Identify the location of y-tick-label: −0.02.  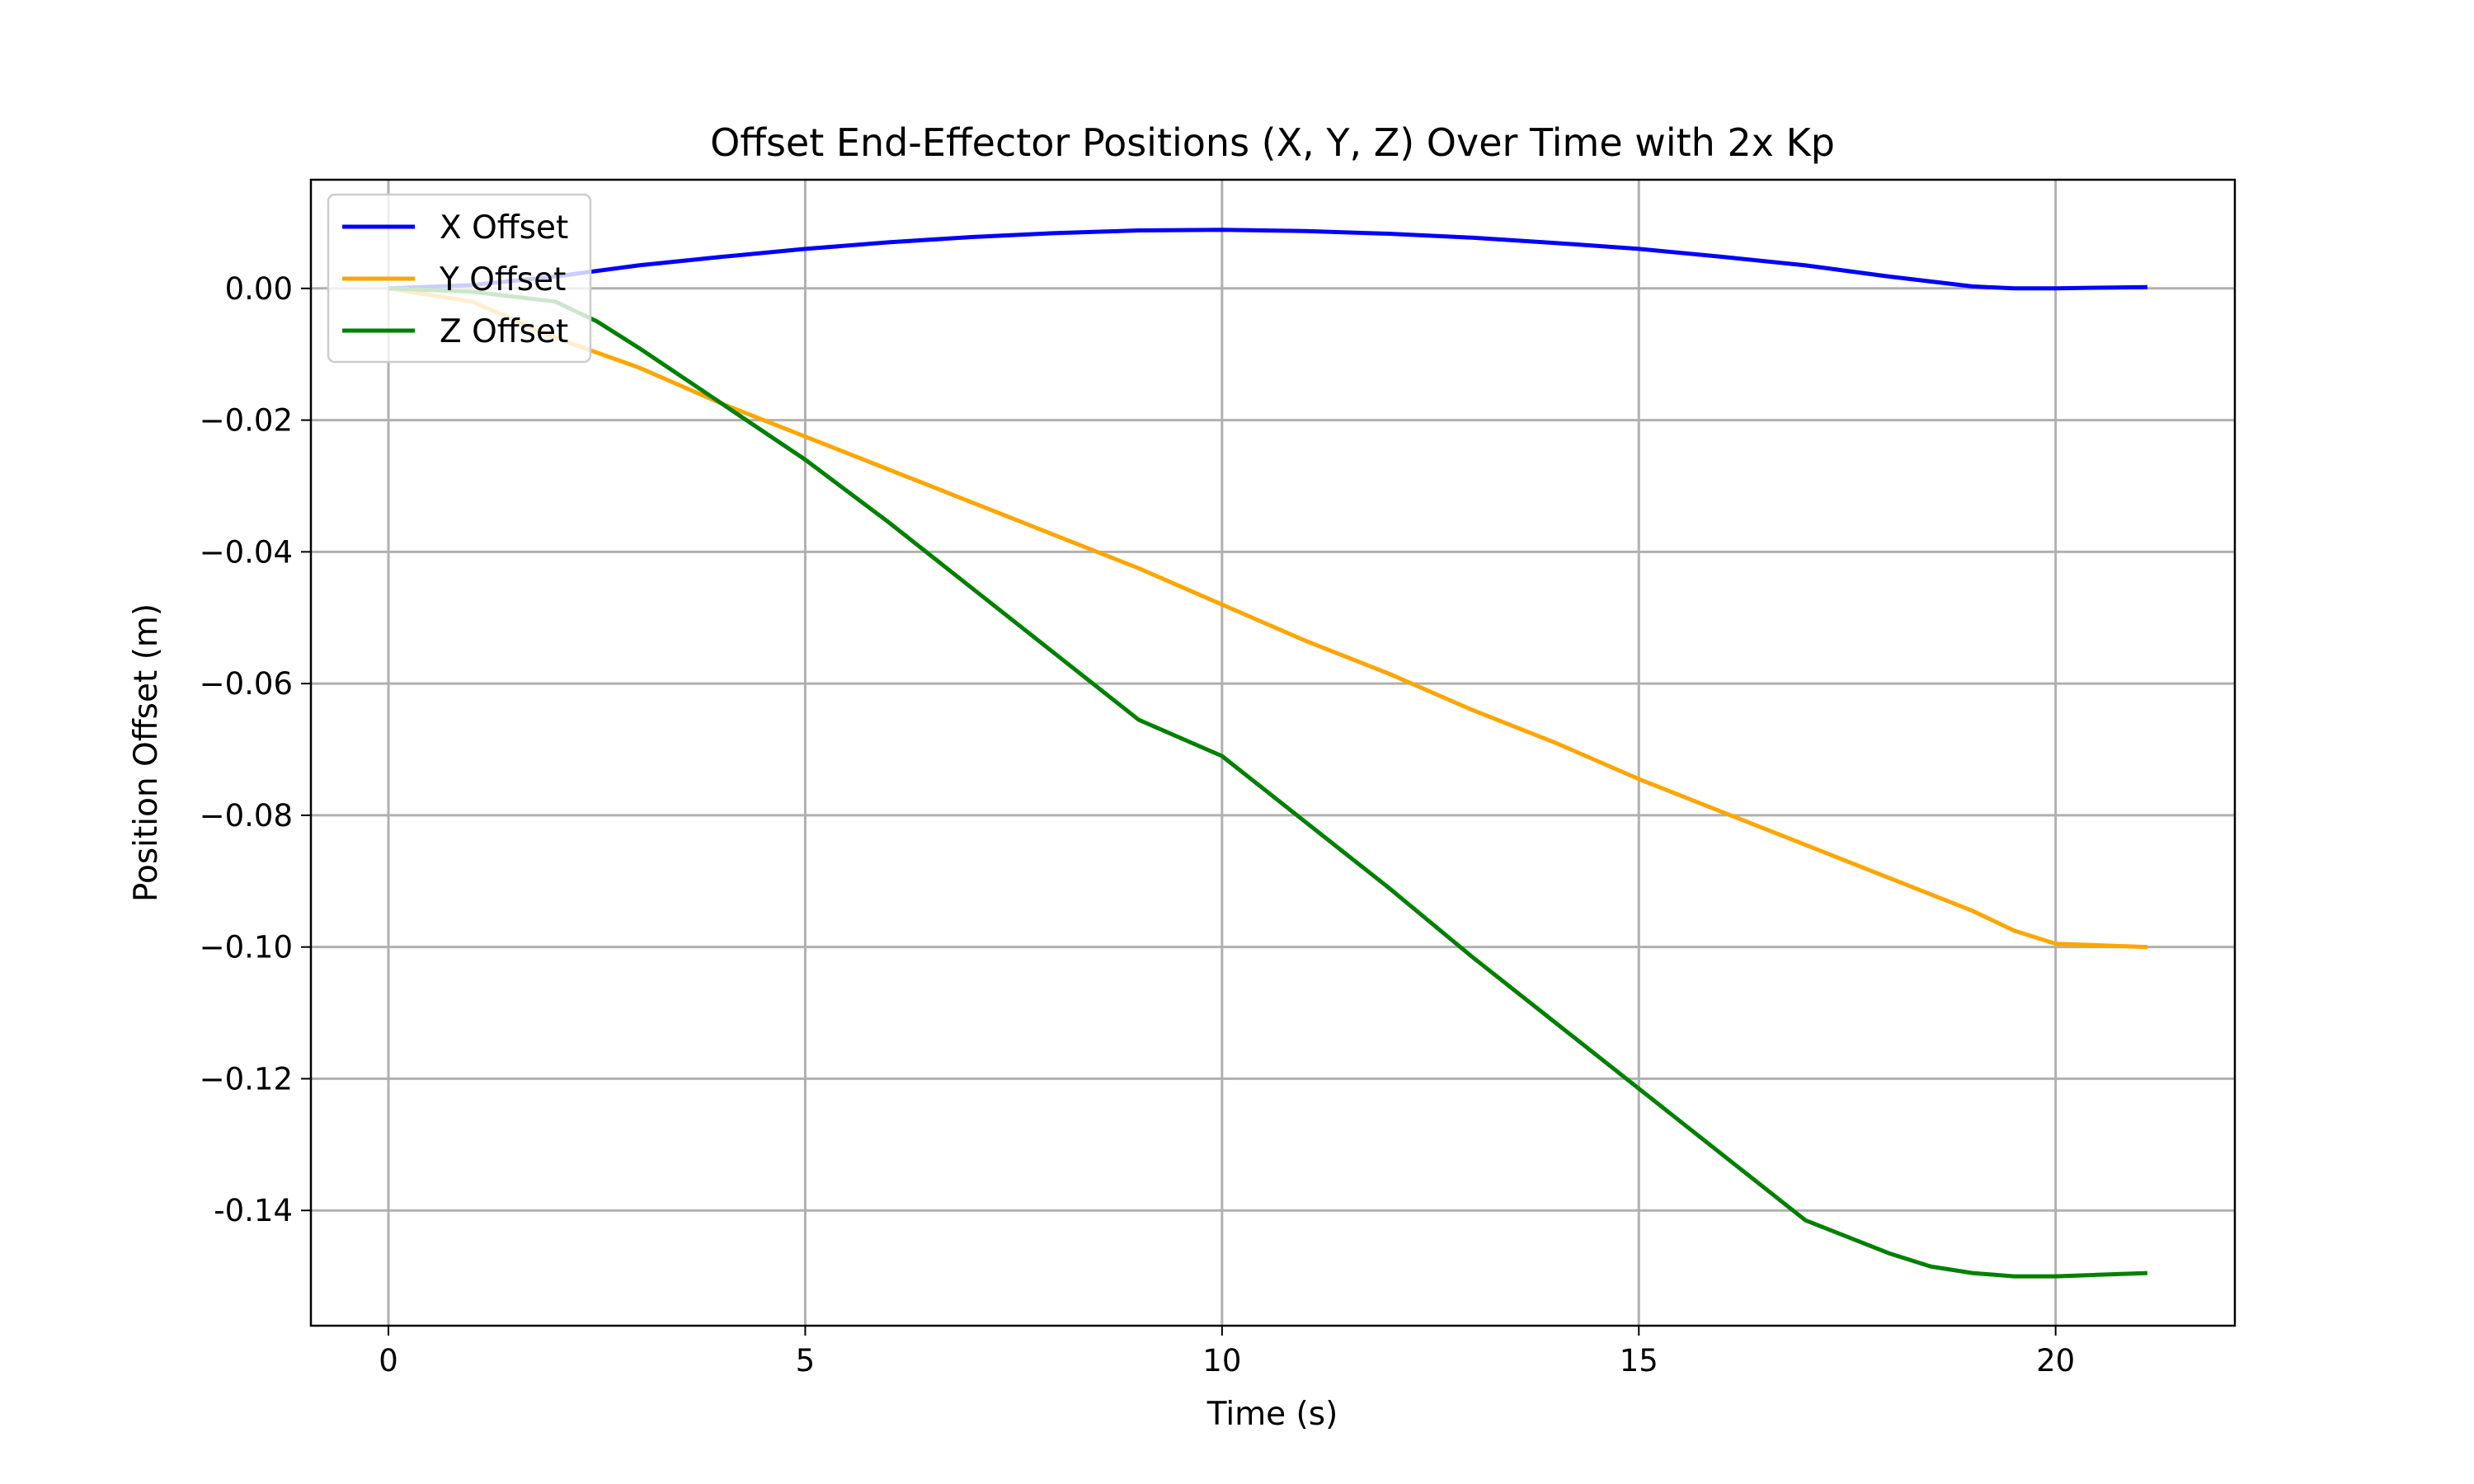
(246, 421).